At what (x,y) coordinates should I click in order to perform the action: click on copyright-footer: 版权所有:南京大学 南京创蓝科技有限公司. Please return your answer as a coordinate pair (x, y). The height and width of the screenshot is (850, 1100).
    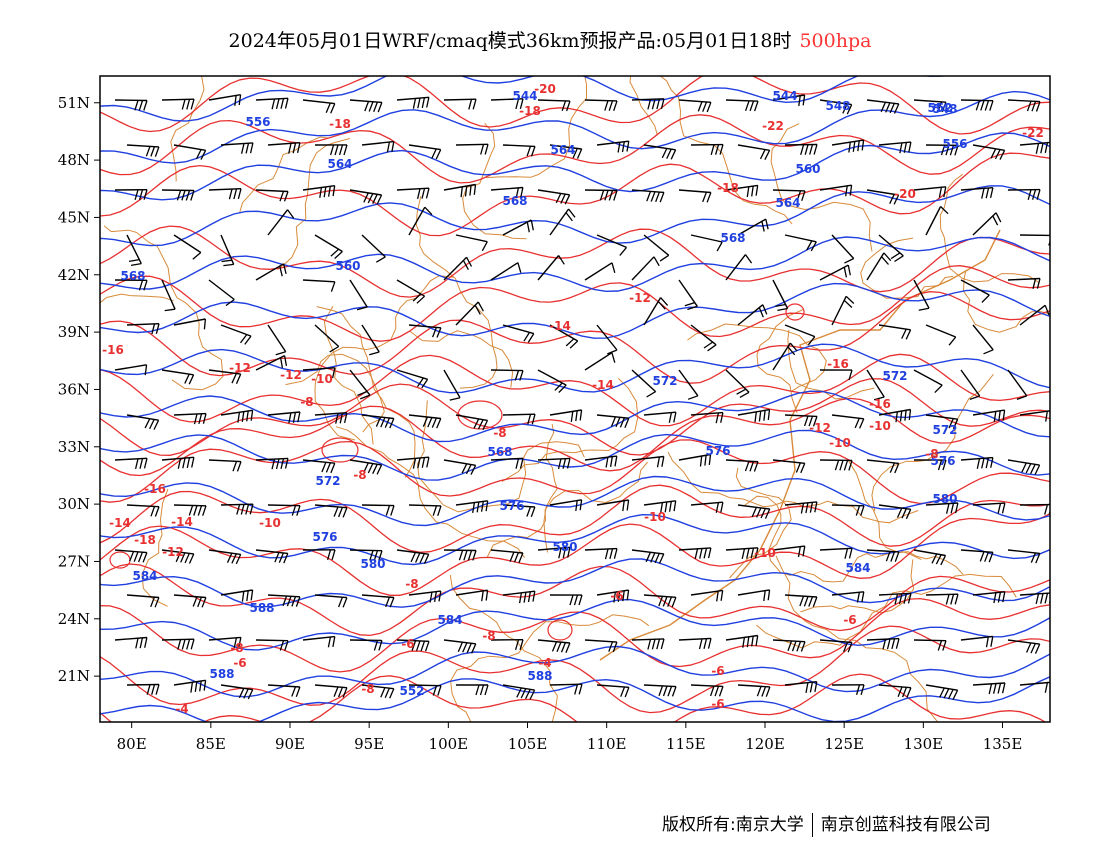
    Looking at the image, I should click on (826, 823).